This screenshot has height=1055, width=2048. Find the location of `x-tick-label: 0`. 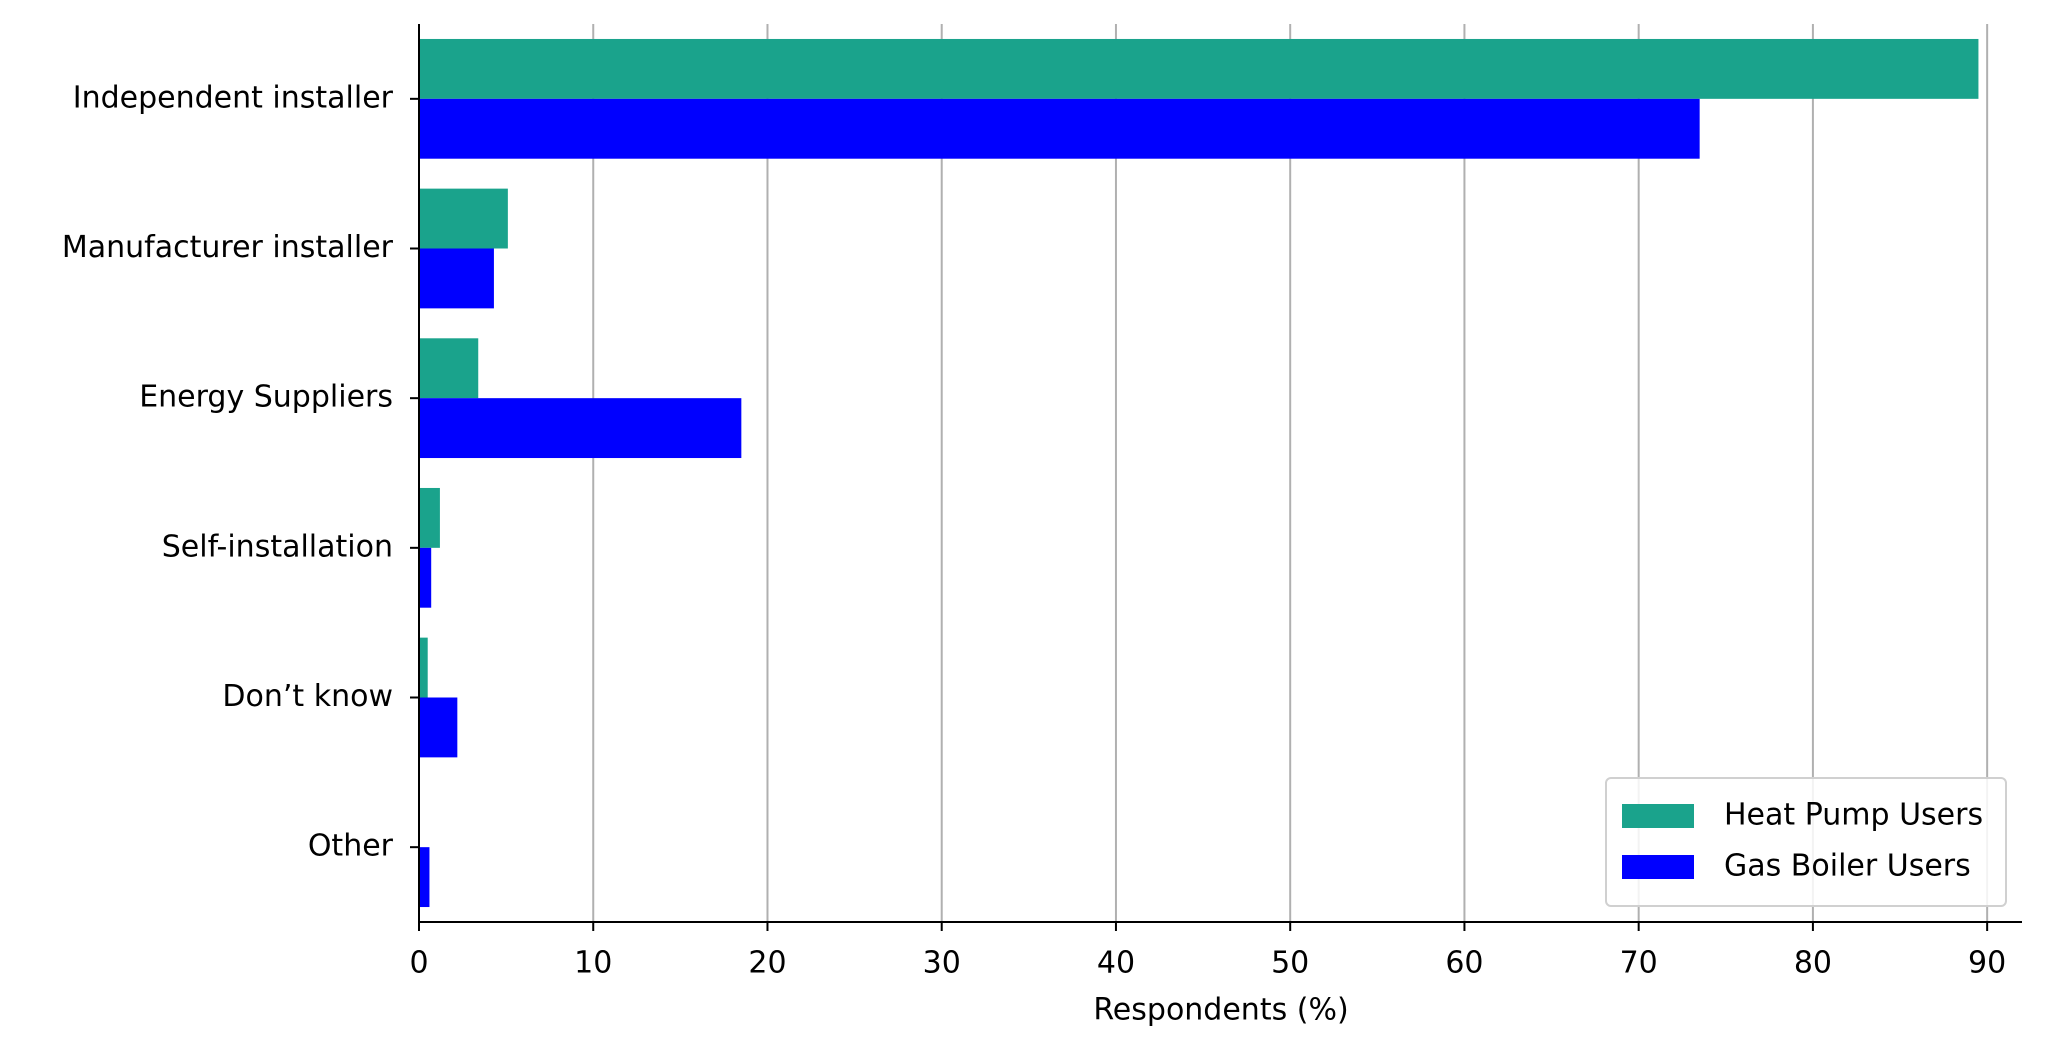

x-tick-label: 0 is located at coordinates (418, 963).